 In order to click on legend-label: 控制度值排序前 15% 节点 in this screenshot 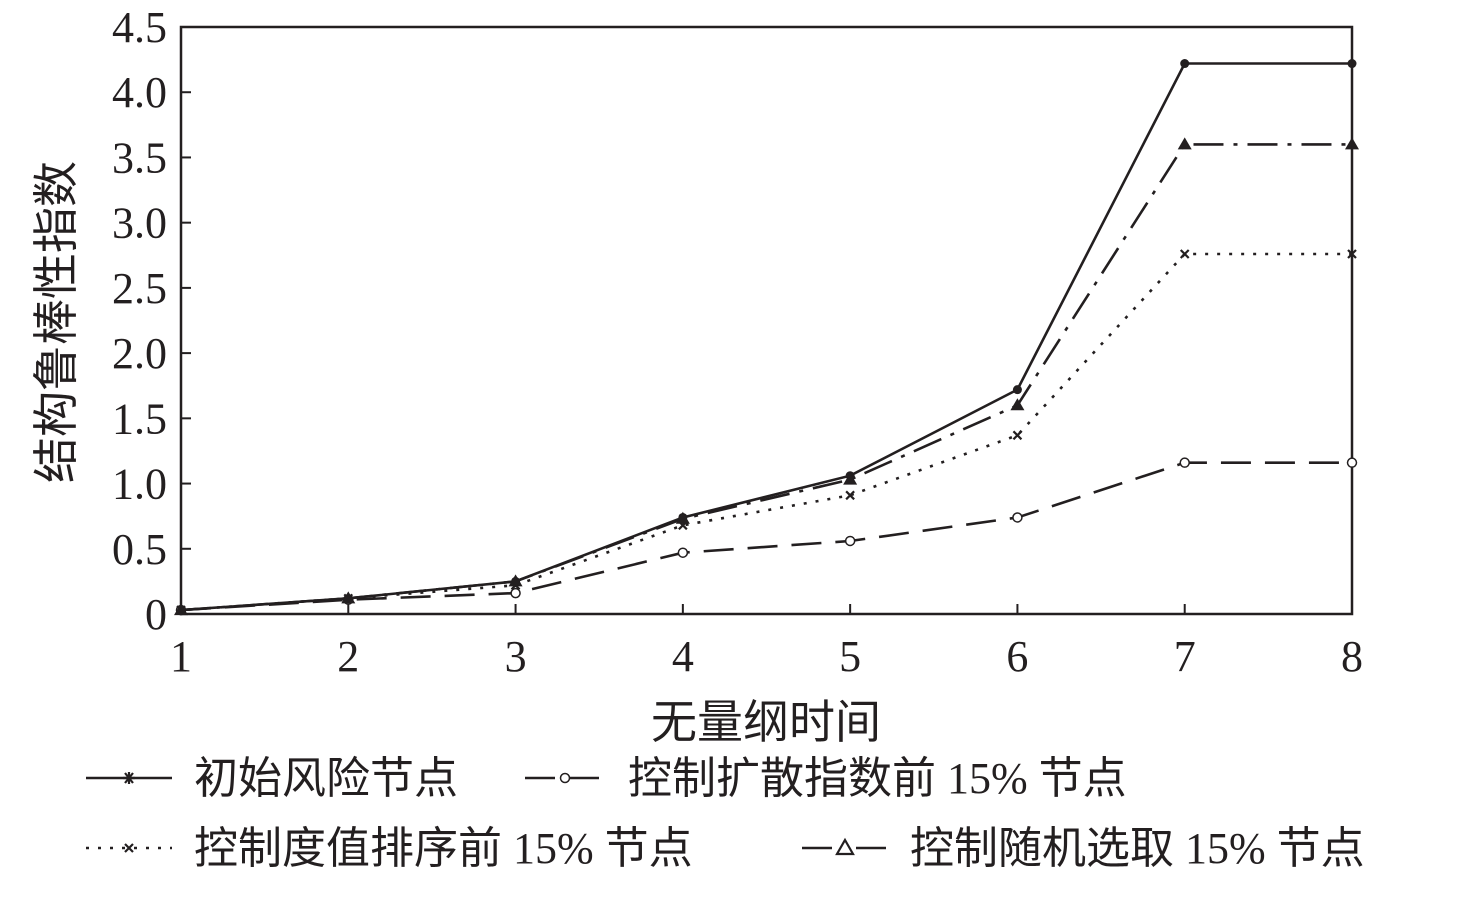, I will do `click(443, 848)`.